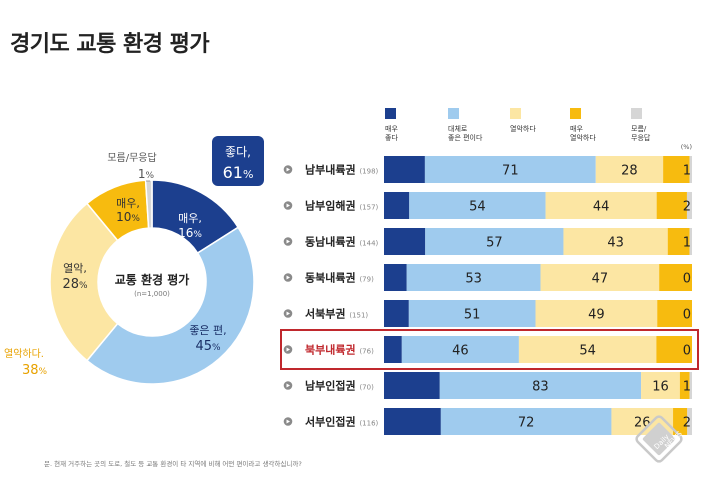  What do you see at coordinates (152, 279) in the screenshot?
I see `donut-center-title: 교통 환경 평가` at bounding box center [152, 279].